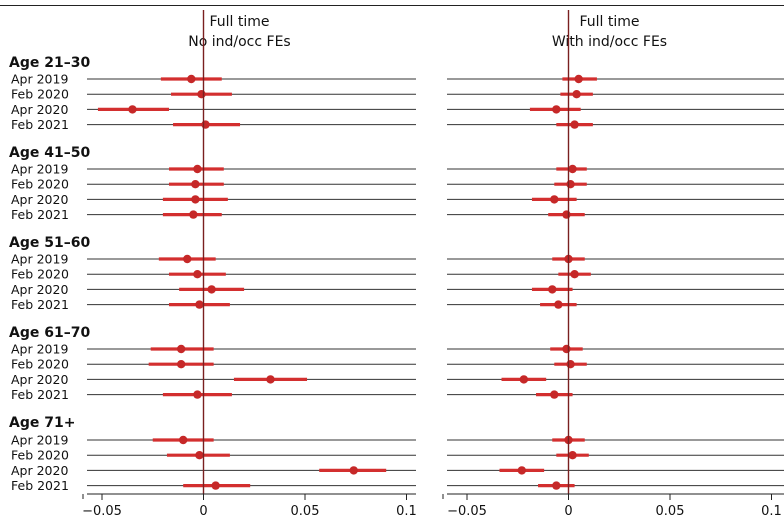  Describe the element at coordinates (609, 42) in the screenshot. I see `panel-title-line: With ind/occ FEs` at that location.